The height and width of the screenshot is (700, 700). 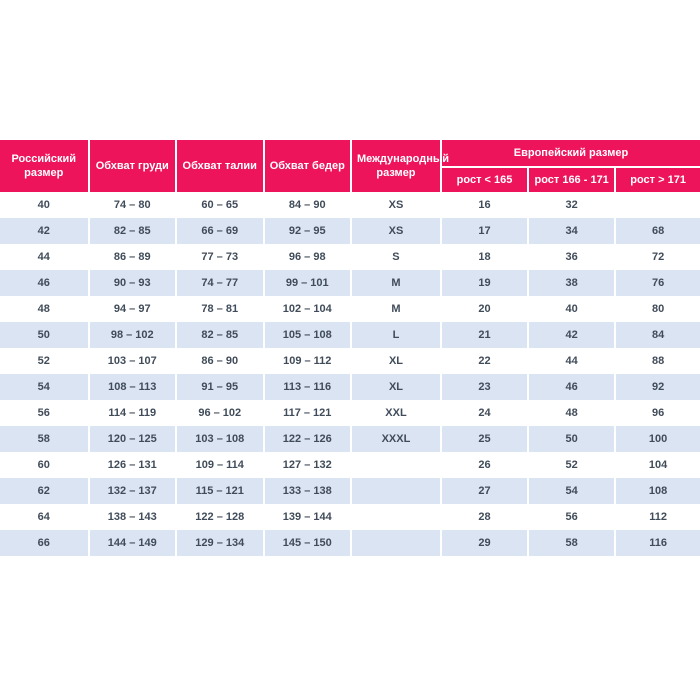 I want to click on column-header-hips: Обхват бедер, so click(x=306, y=166).